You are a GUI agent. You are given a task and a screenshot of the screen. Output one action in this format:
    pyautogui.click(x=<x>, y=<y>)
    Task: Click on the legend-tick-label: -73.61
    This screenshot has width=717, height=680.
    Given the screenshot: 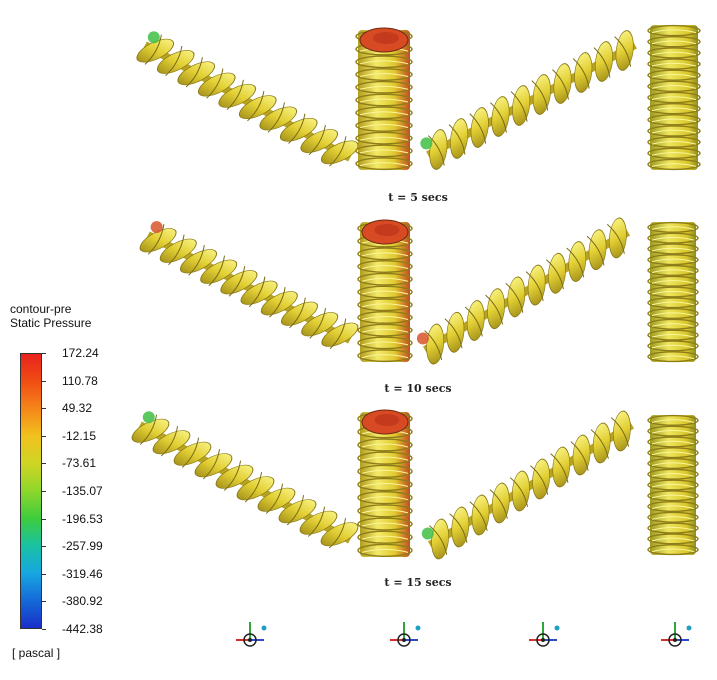 What is the action you would take?
    pyautogui.click(x=79, y=463)
    